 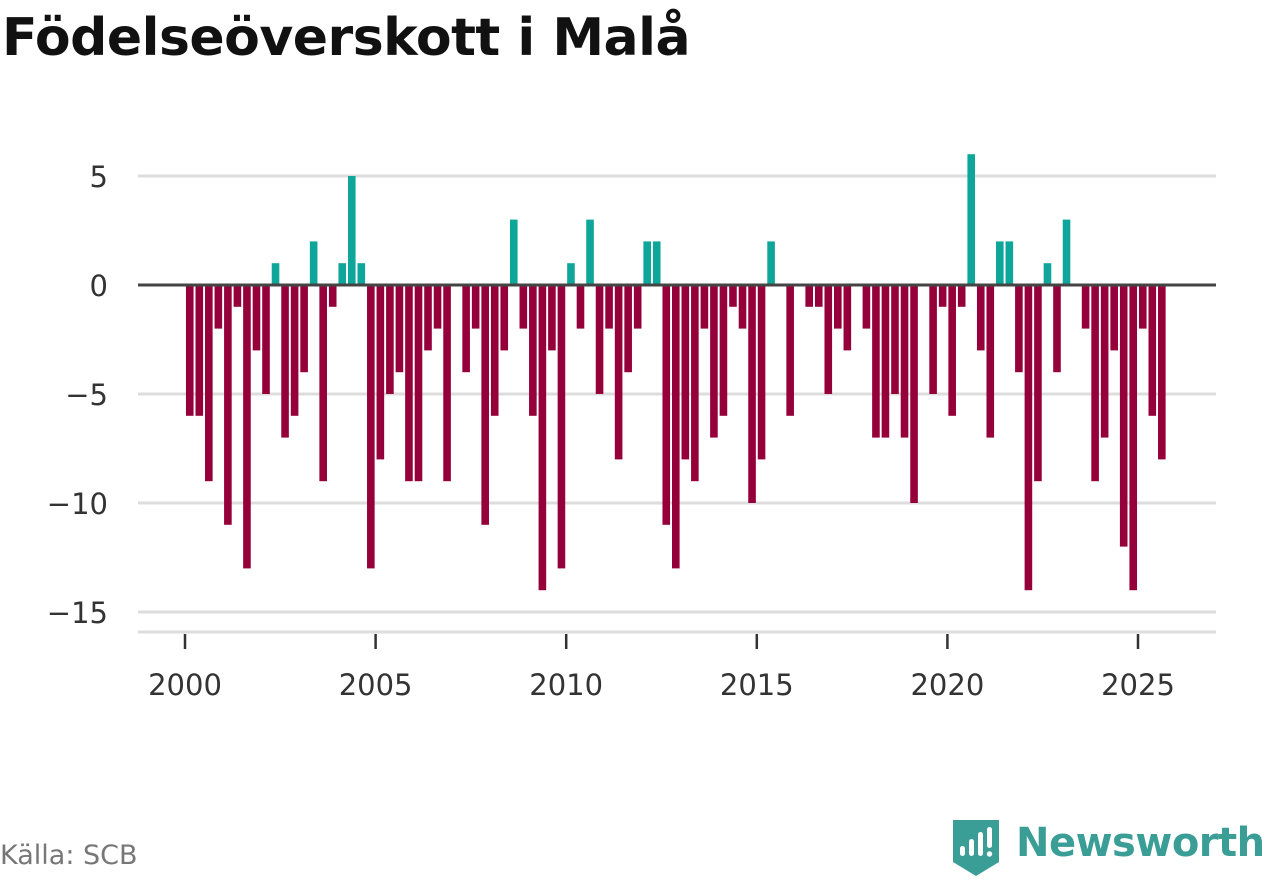 What do you see at coordinates (86, 395) in the screenshot?
I see `y-tick-label: −5` at bounding box center [86, 395].